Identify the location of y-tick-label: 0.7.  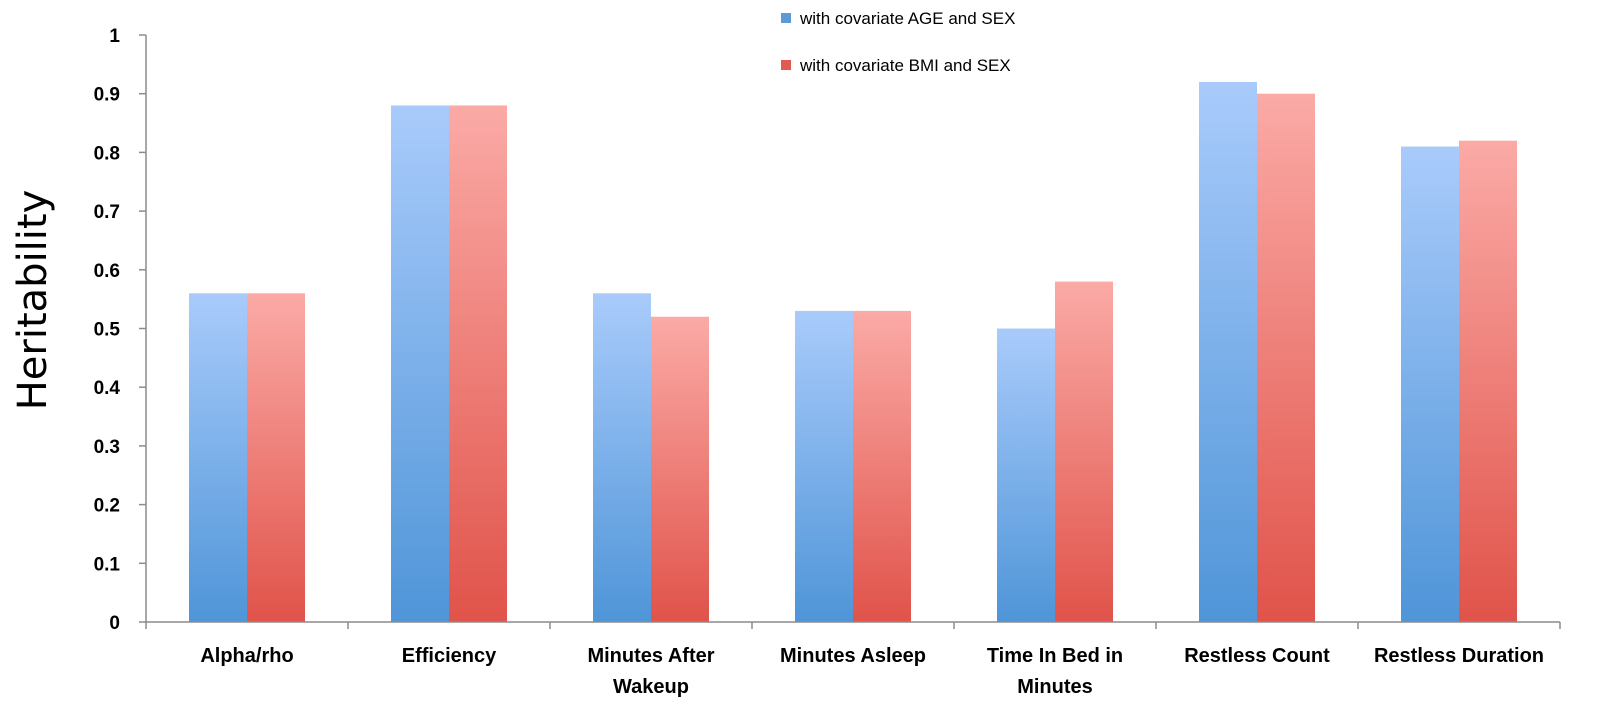
(107, 212).